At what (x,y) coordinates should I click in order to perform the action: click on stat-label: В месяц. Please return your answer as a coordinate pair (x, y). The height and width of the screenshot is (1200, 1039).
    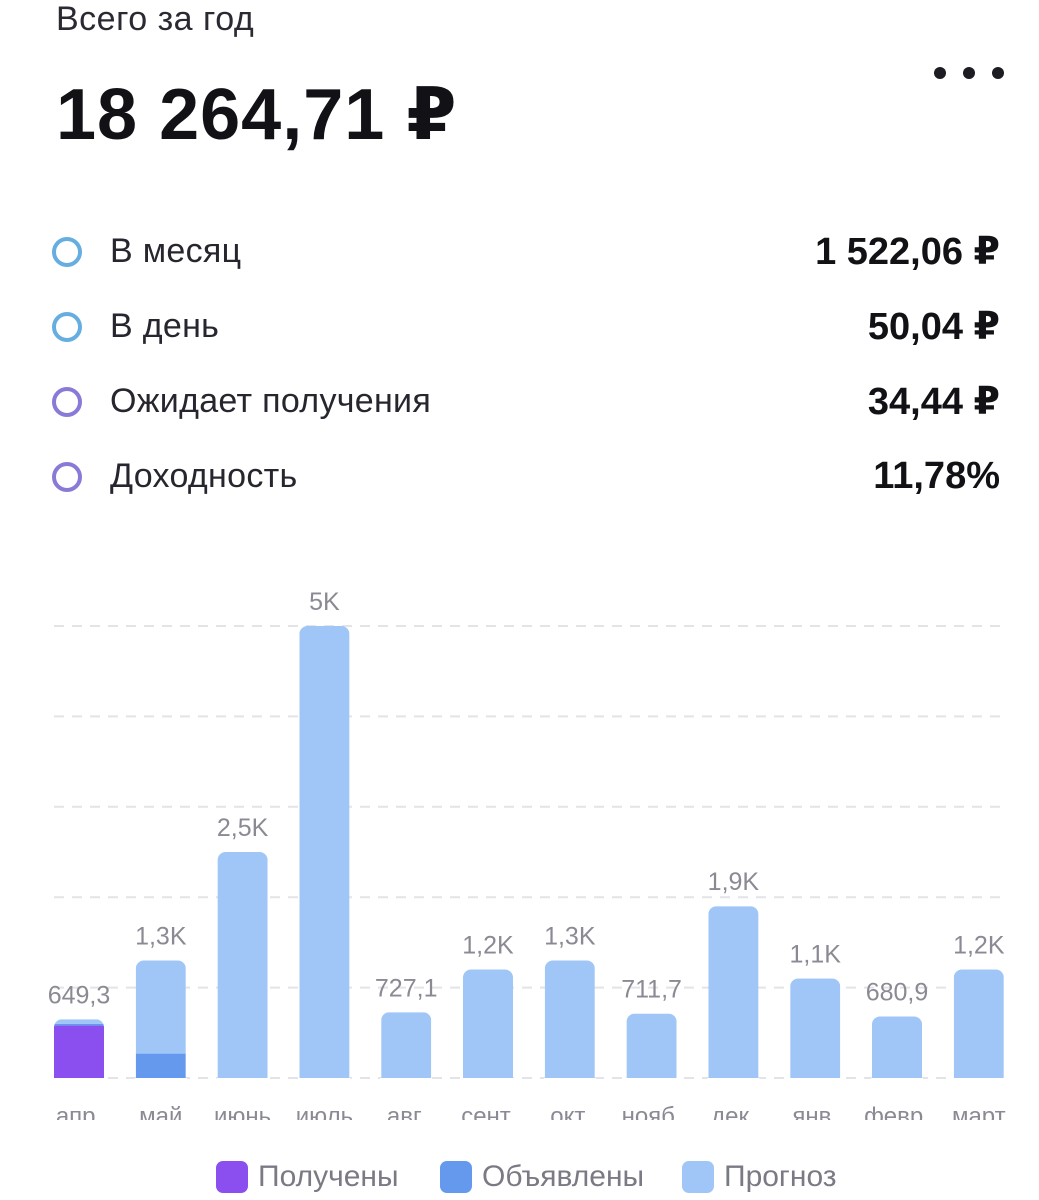
    Looking at the image, I should click on (176, 251).